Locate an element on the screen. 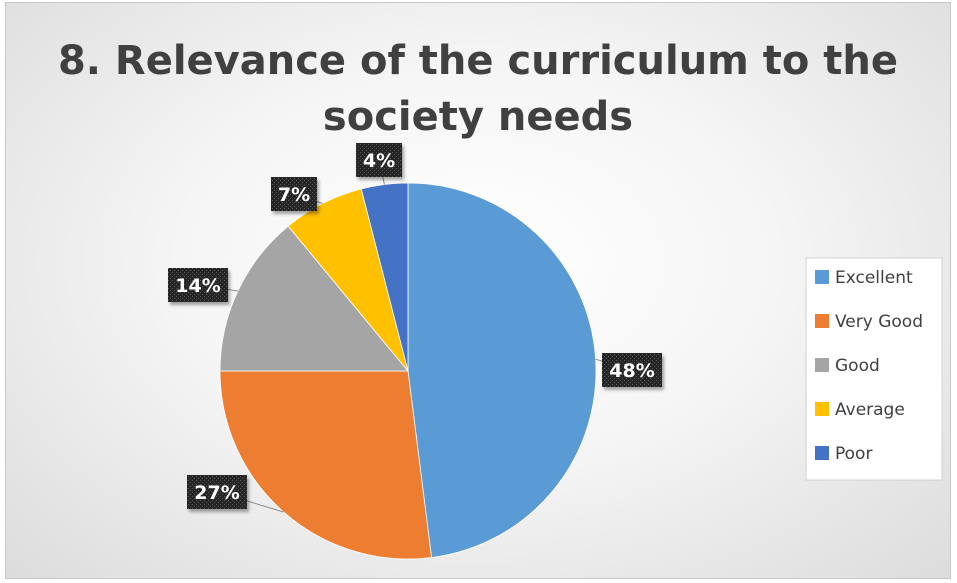  data-label-average: 7% is located at coordinates (294, 195).